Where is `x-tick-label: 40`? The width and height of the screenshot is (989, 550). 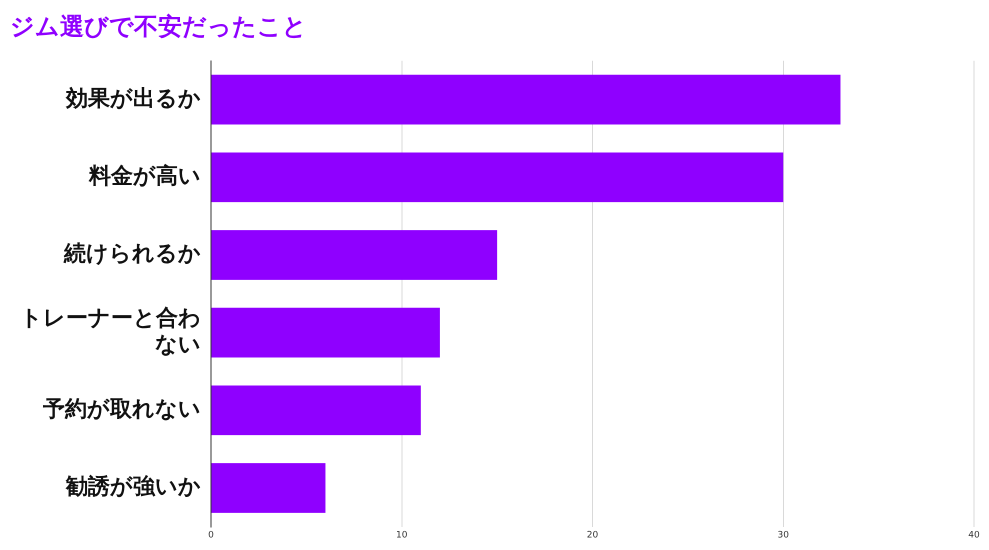 x-tick-label: 40 is located at coordinates (974, 535).